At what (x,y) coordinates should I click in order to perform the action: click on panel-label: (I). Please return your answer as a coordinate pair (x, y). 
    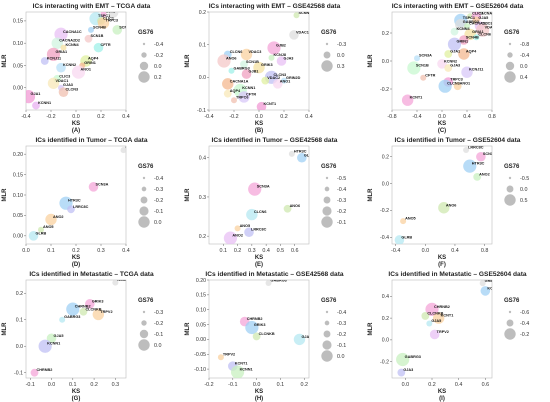
    Looking at the image, I should click on (442, 399).